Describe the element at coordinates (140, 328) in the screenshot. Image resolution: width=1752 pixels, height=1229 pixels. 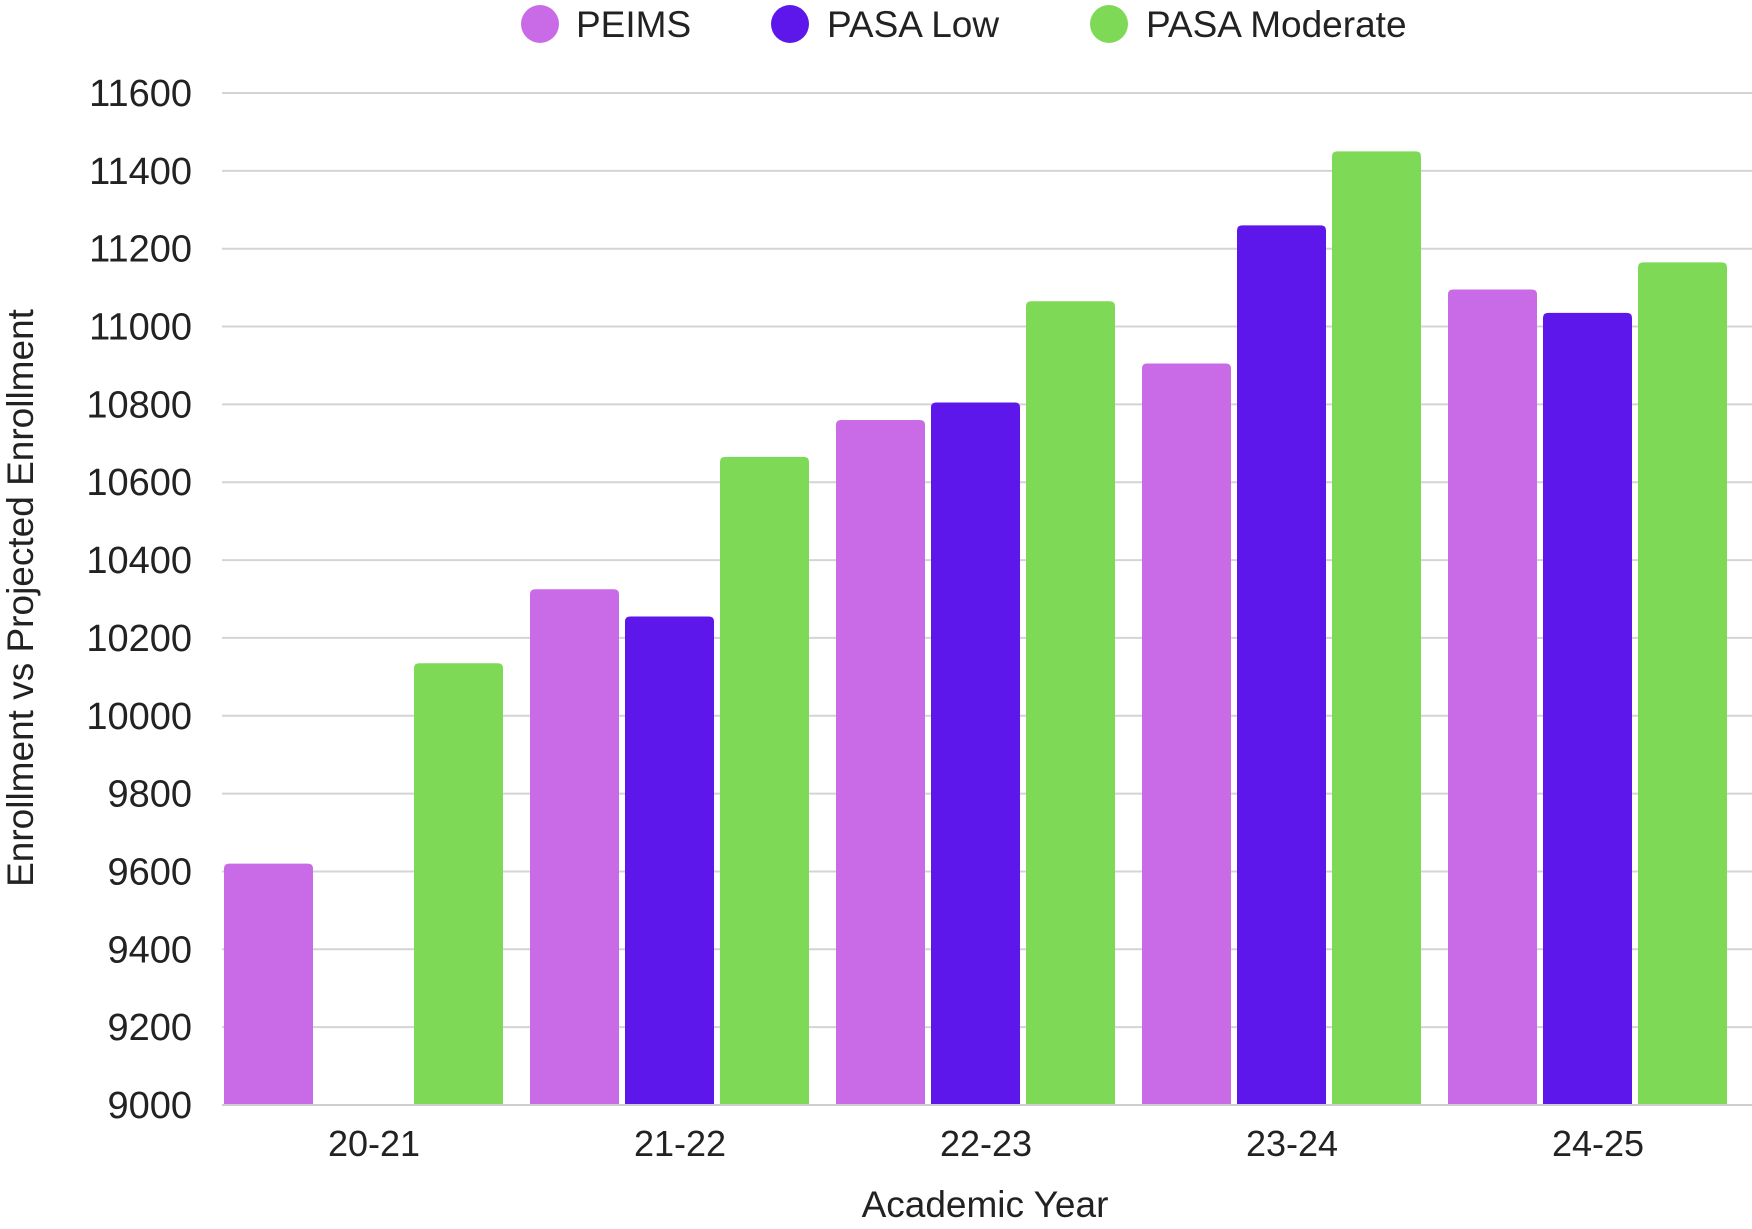
I see `y-tick-label: 11000` at that location.